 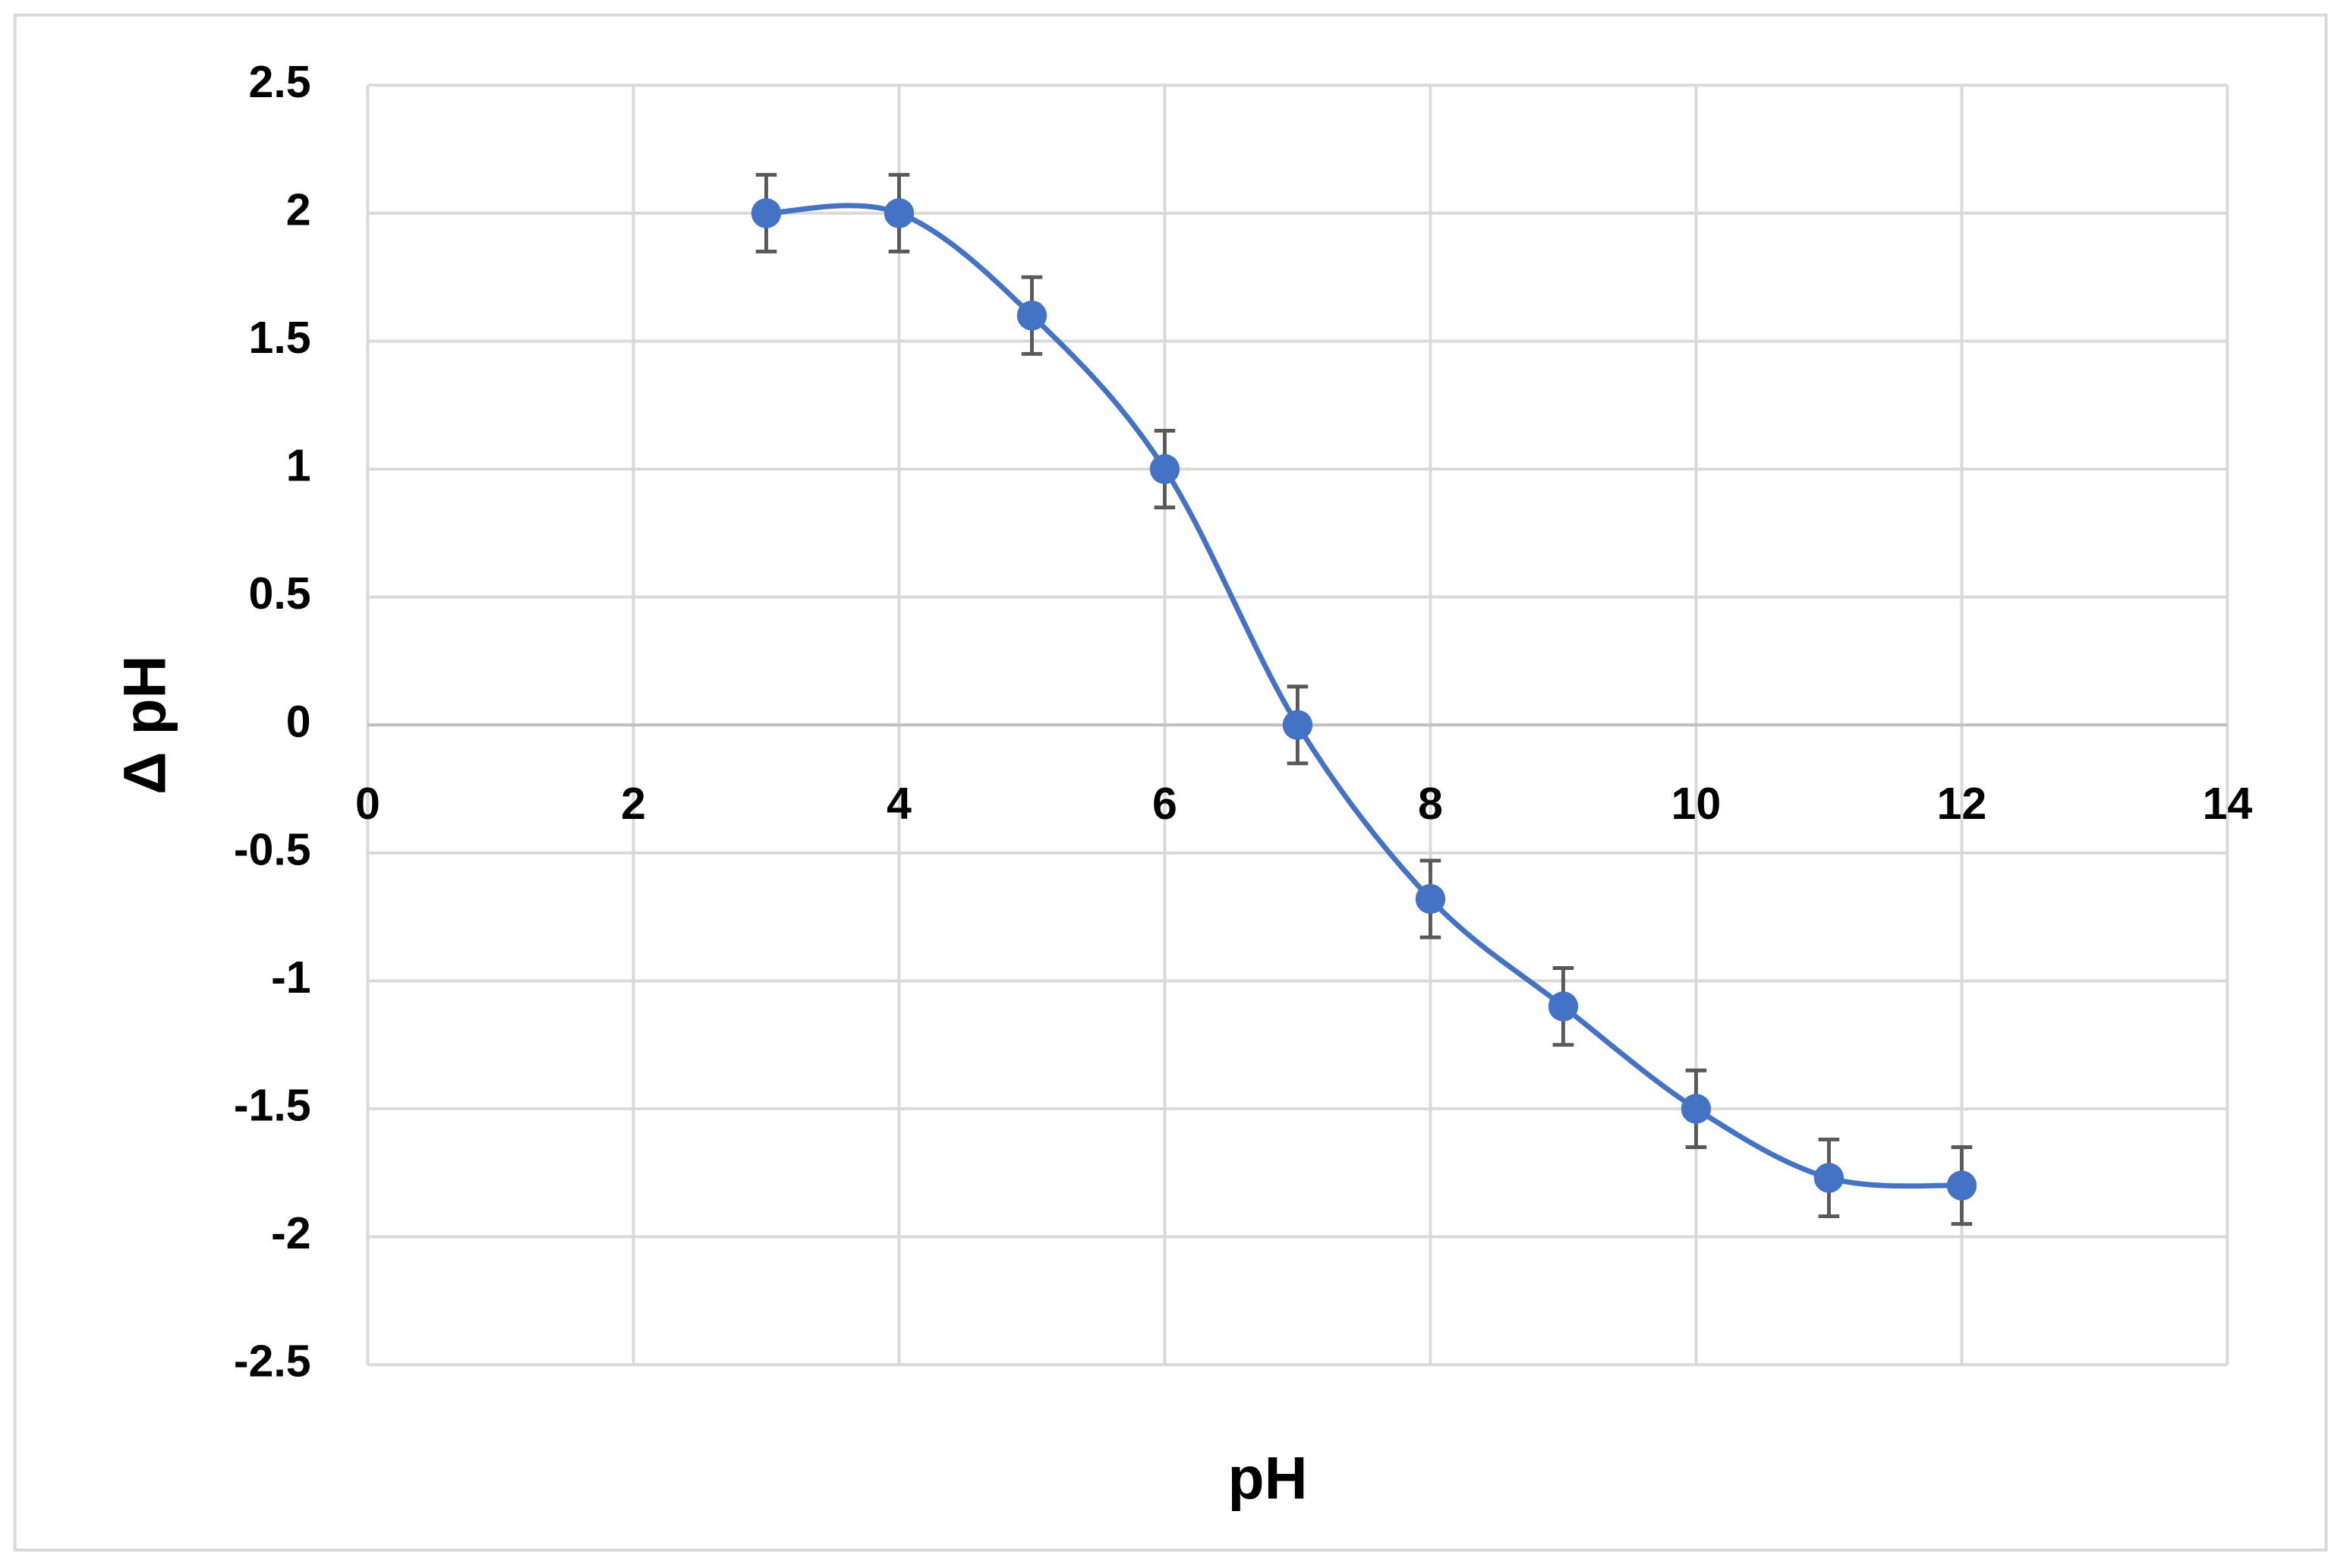 I want to click on x-axis-title: pH, so click(x=1268, y=1478).